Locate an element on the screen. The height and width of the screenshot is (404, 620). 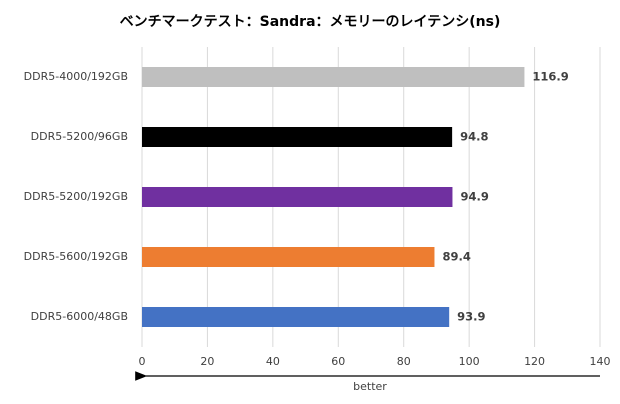
x-tick-label: 140 is located at coordinates (600, 361).